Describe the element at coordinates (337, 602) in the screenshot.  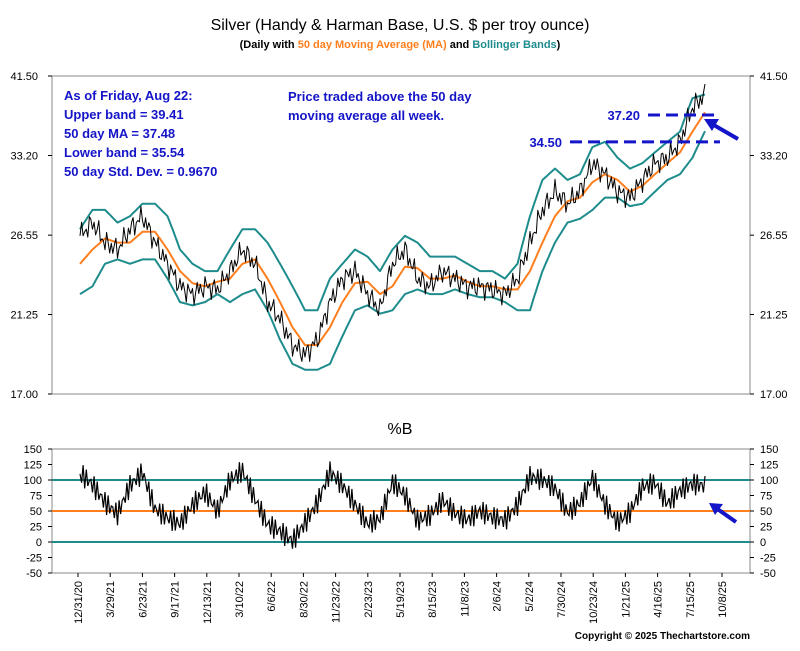
I see `x-tick-label: 11/23/22` at that location.